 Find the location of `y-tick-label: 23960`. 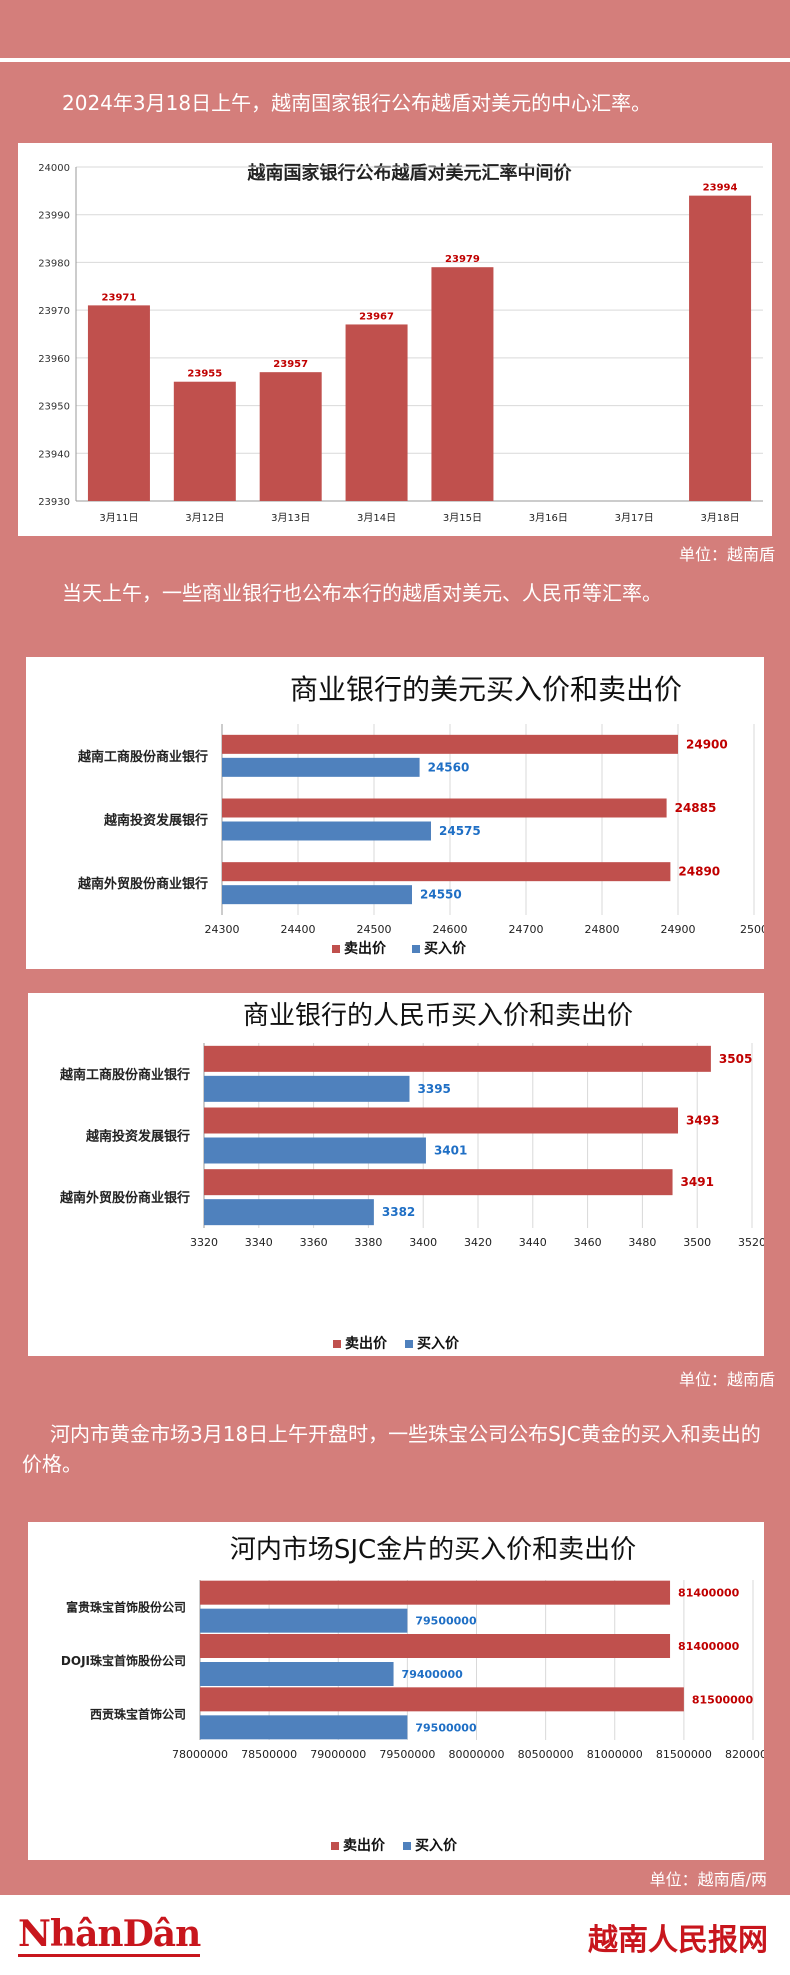

y-tick-label: 23960 is located at coordinates (54, 359).